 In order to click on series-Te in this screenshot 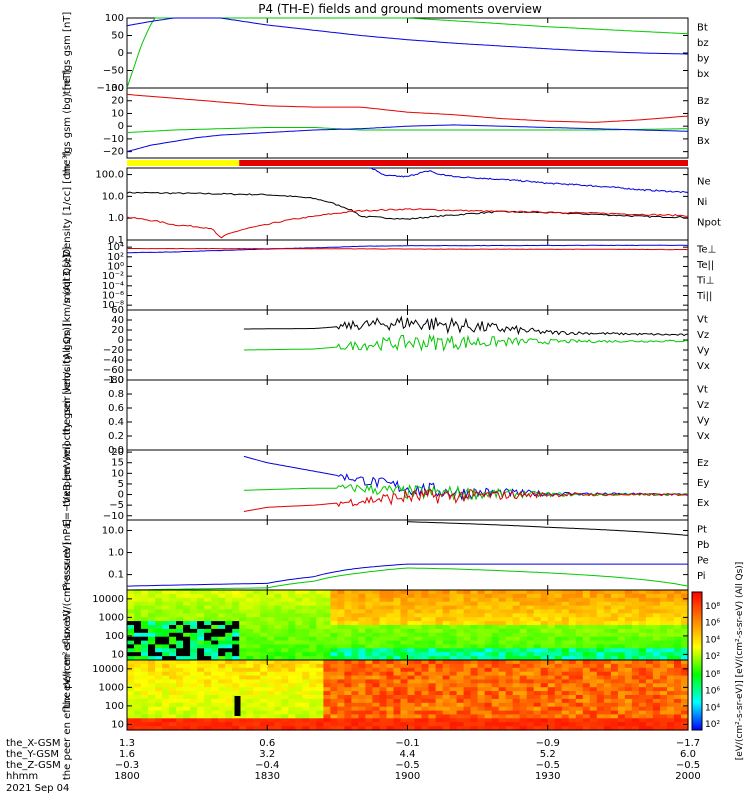, I will do `click(408, 249)`.